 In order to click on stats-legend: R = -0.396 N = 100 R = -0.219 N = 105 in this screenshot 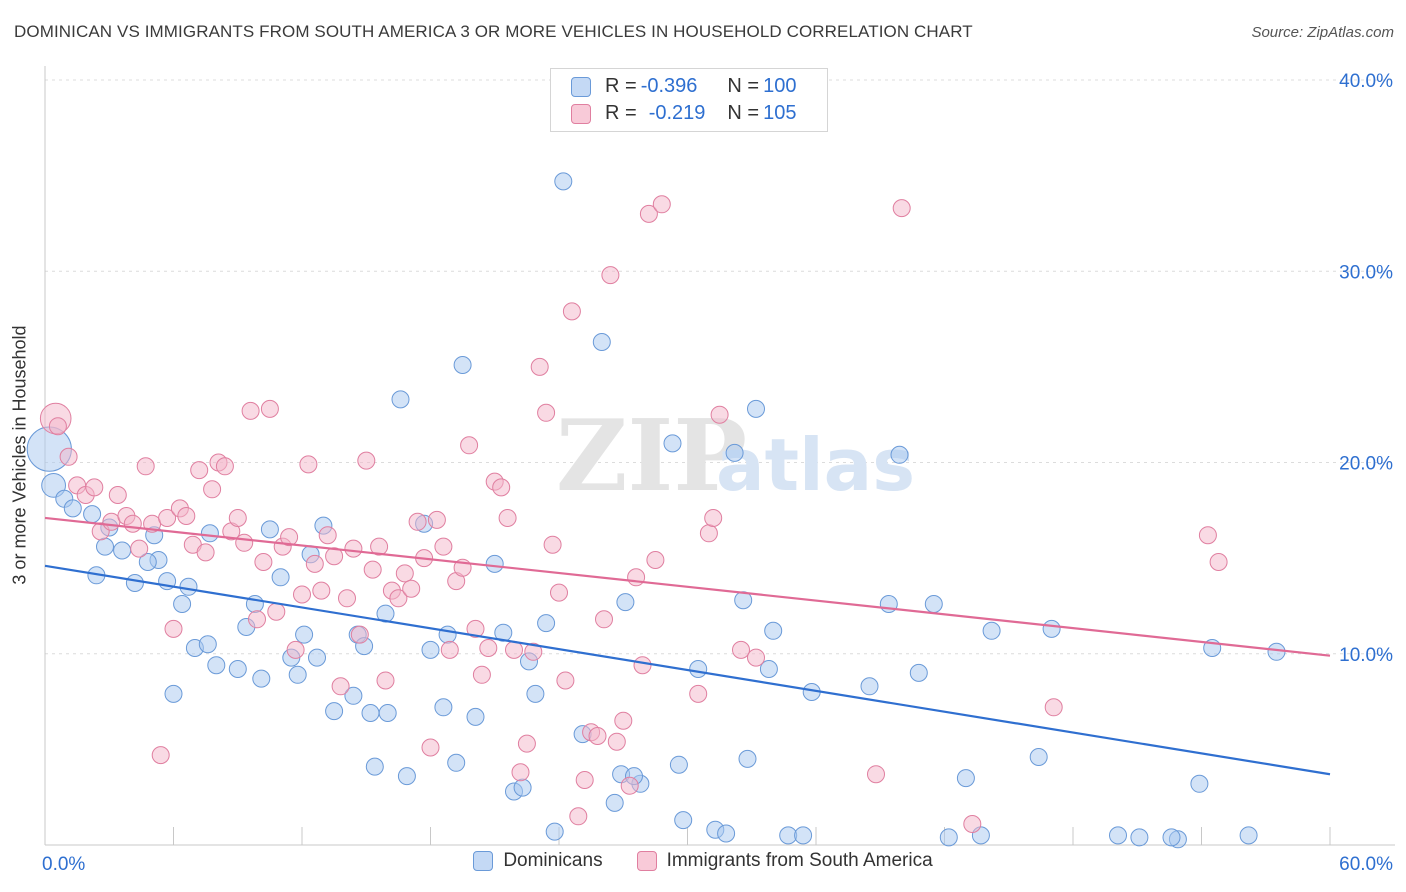, I will do `click(689, 100)`.